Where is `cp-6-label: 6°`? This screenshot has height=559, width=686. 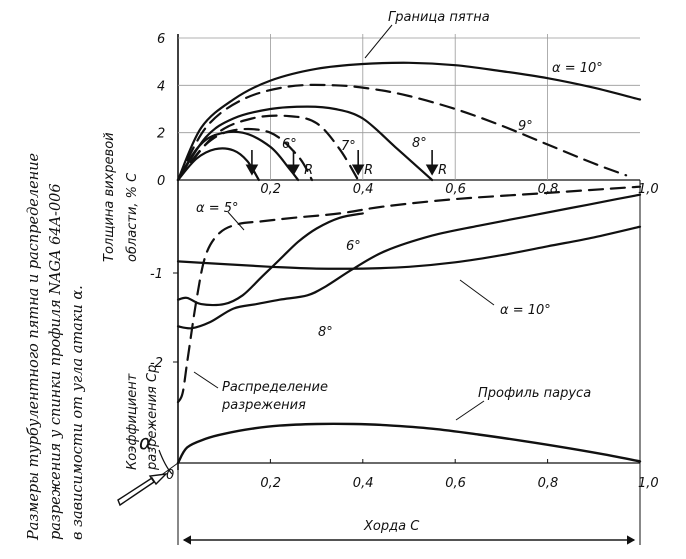 cp-6-label: 6° is located at coordinates (353, 246).